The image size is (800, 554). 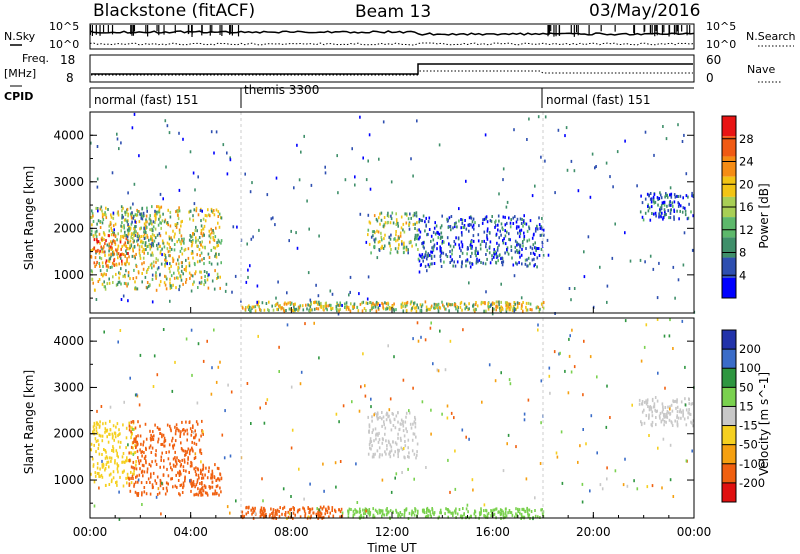 I want to click on x-tick-label: 12:00, so click(x=392, y=532).